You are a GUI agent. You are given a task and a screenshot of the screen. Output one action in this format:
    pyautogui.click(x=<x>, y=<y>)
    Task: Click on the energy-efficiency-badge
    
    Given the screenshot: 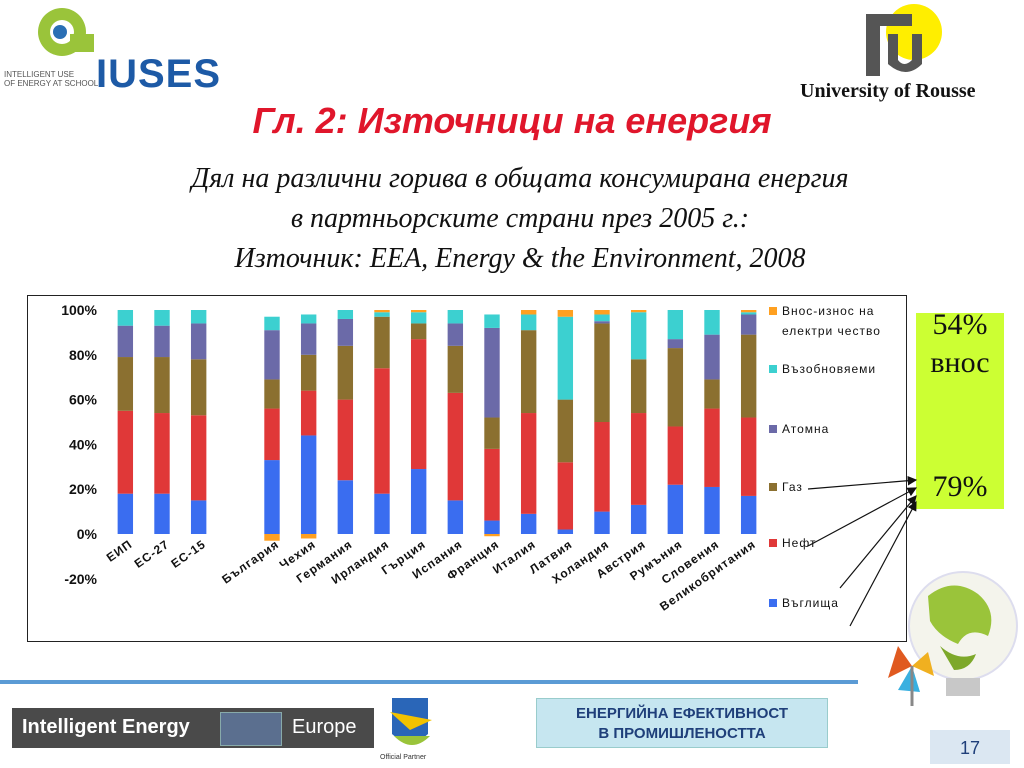 What is the action you would take?
    pyautogui.click(x=682, y=723)
    